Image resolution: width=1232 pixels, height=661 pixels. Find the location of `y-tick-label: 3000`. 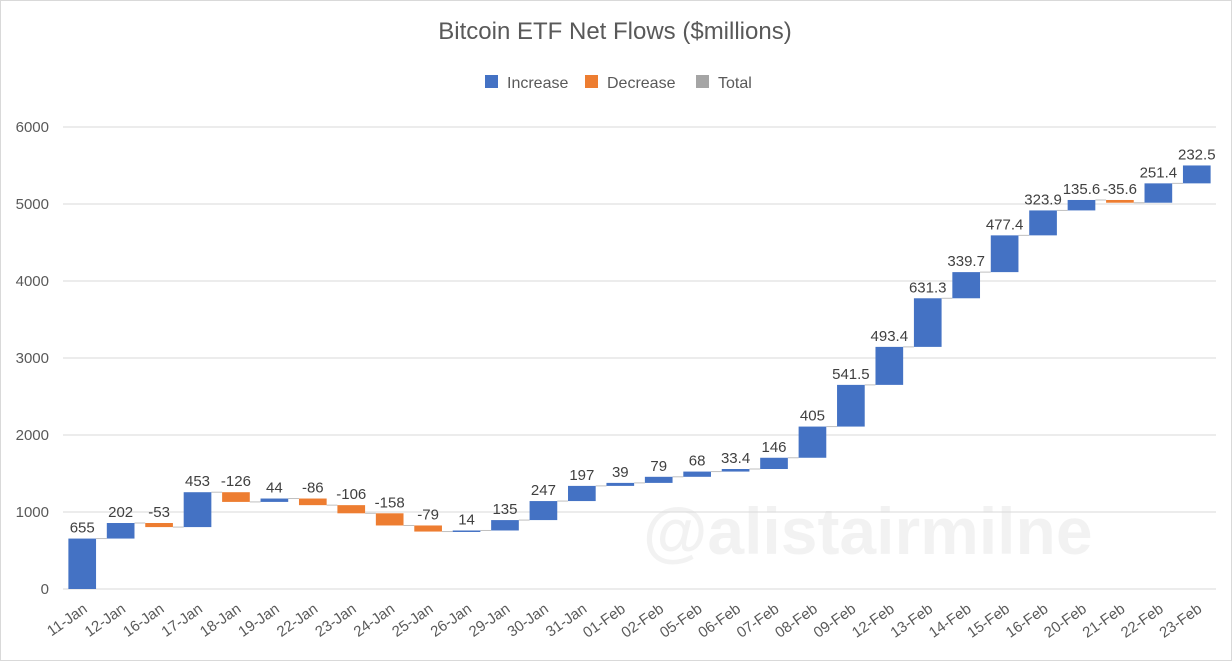

y-tick-label: 3000 is located at coordinates (32, 358).